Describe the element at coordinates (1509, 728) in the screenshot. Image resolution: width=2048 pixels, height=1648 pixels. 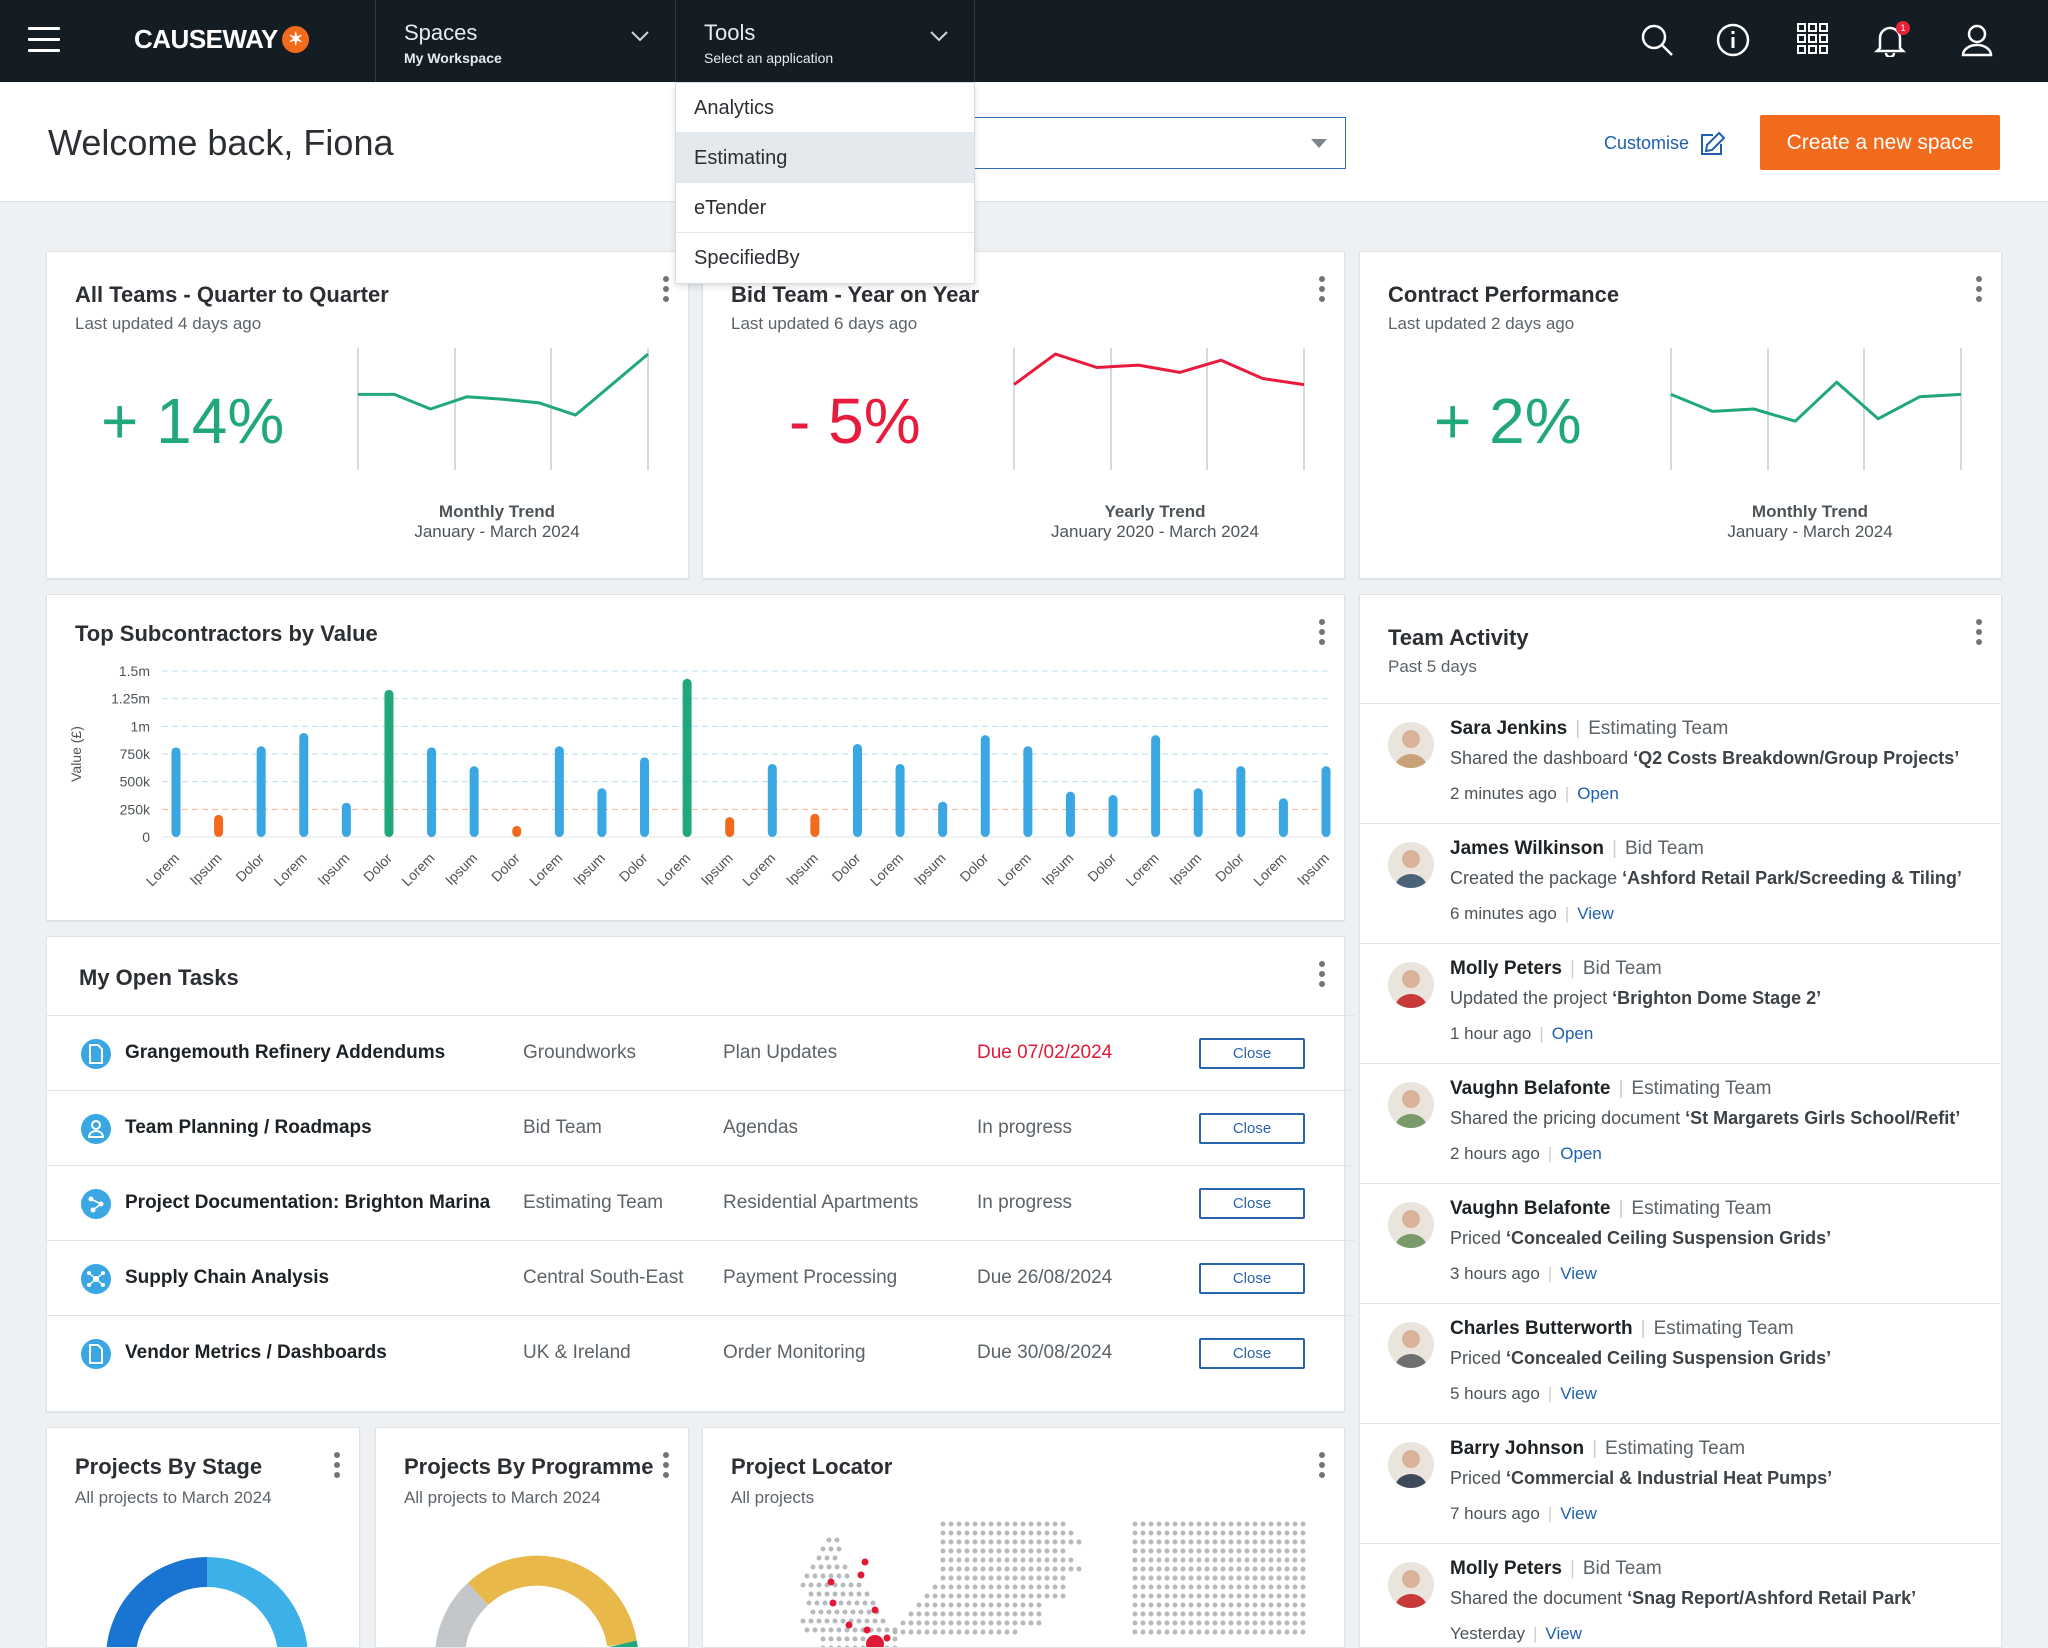
I see `activity-user-name: Sara Jenkins` at that location.